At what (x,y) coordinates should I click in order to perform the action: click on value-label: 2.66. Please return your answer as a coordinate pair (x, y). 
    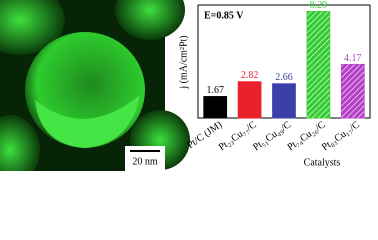
    Looking at the image, I should click on (284, 77).